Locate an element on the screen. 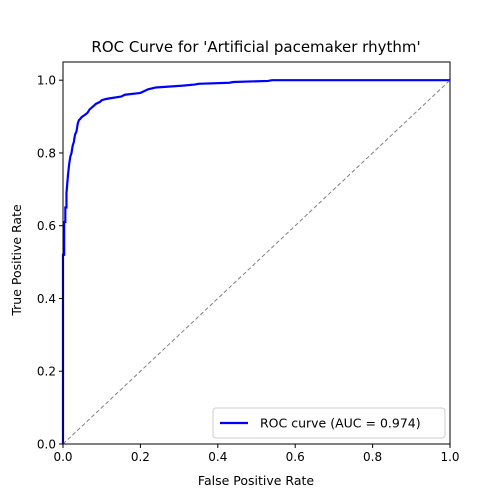 This screenshot has height=500, width=500. y-tick-label: 0.8 is located at coordinates (46, 153).